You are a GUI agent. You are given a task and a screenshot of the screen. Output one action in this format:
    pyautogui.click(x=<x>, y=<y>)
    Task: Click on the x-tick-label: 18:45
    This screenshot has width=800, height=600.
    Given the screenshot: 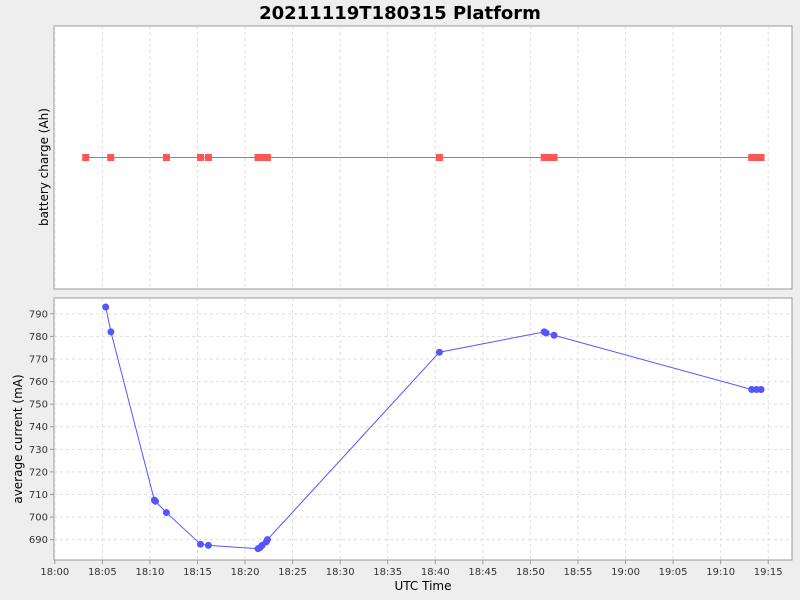 What is the action you would take?
    pyautogui.click(x=482, y=572)
    